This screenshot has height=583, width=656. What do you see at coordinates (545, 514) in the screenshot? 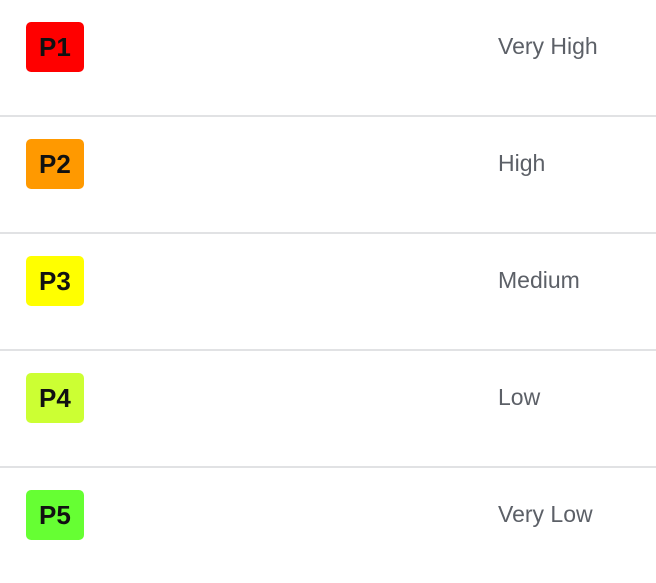
I see `priority-label-p5: Very Low` at bounding box center [545, 514].